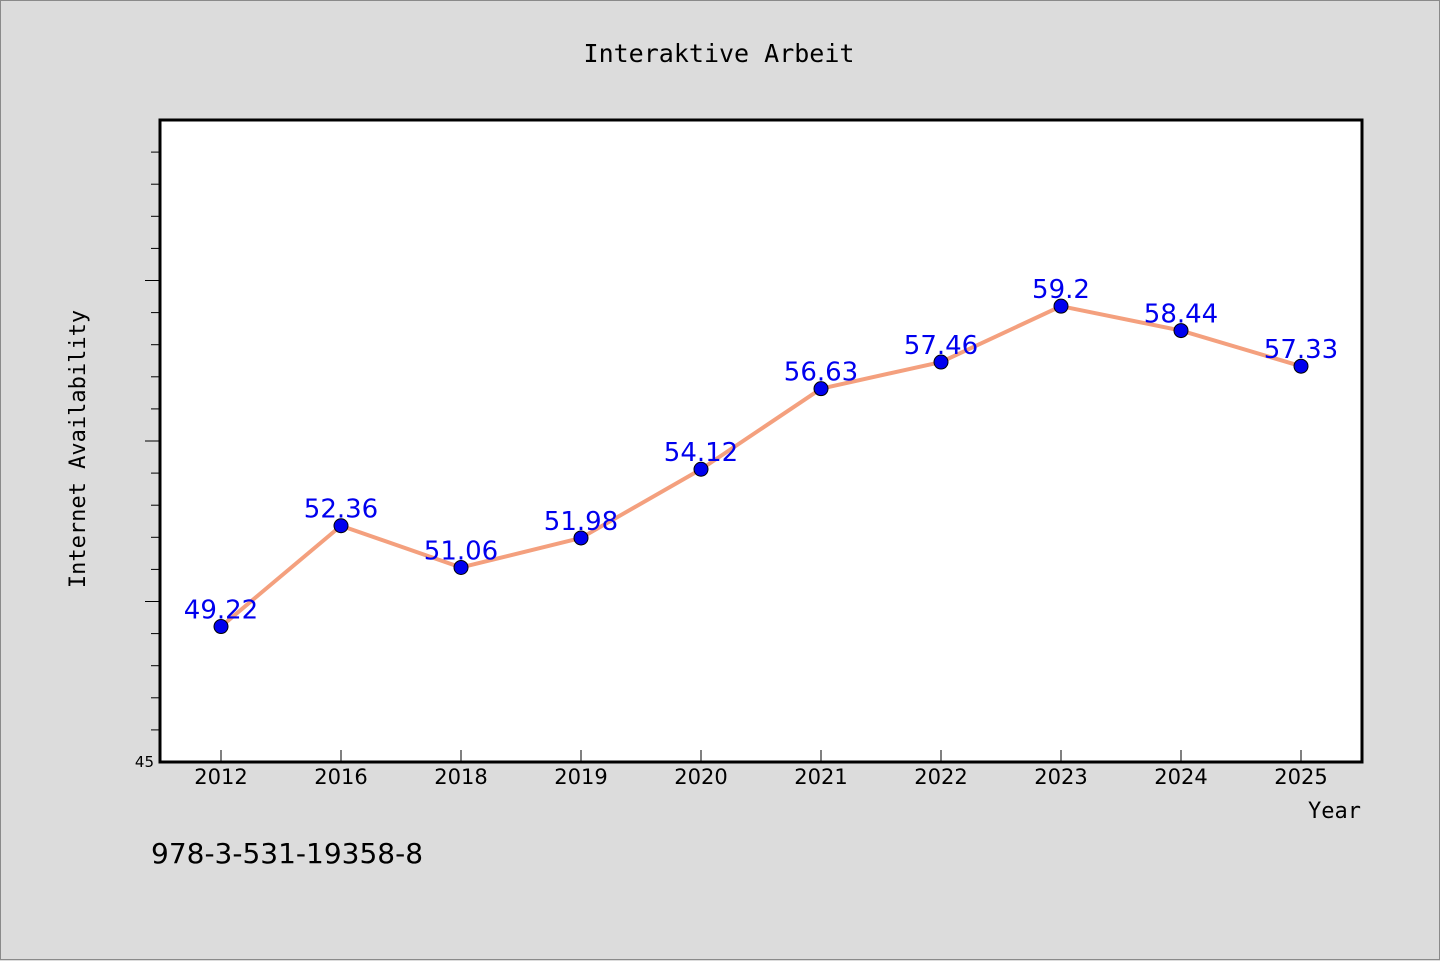 The width and height of the screenshot is (1440, 961). Describe the element at coordinates (461, 551) in the screenshot. I see `data-label: 51.06` at that location.